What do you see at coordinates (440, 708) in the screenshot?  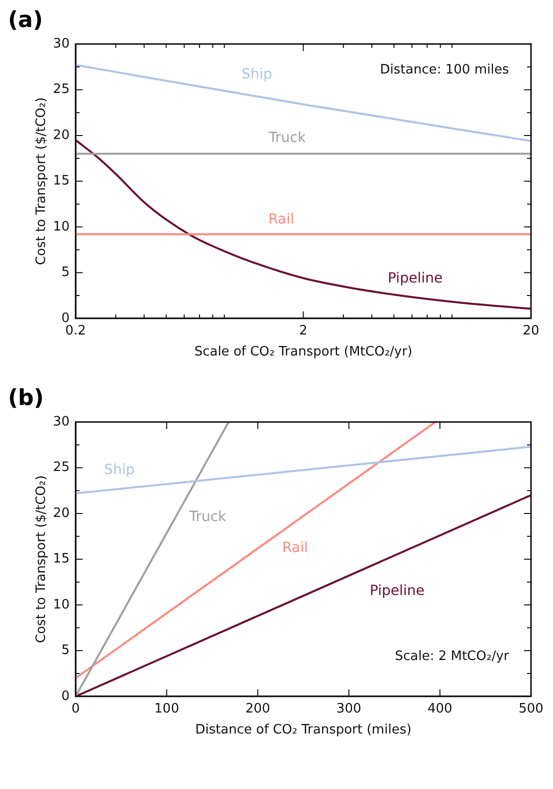 I see `x-tick-label: 400` at bounding box center [440, 708].